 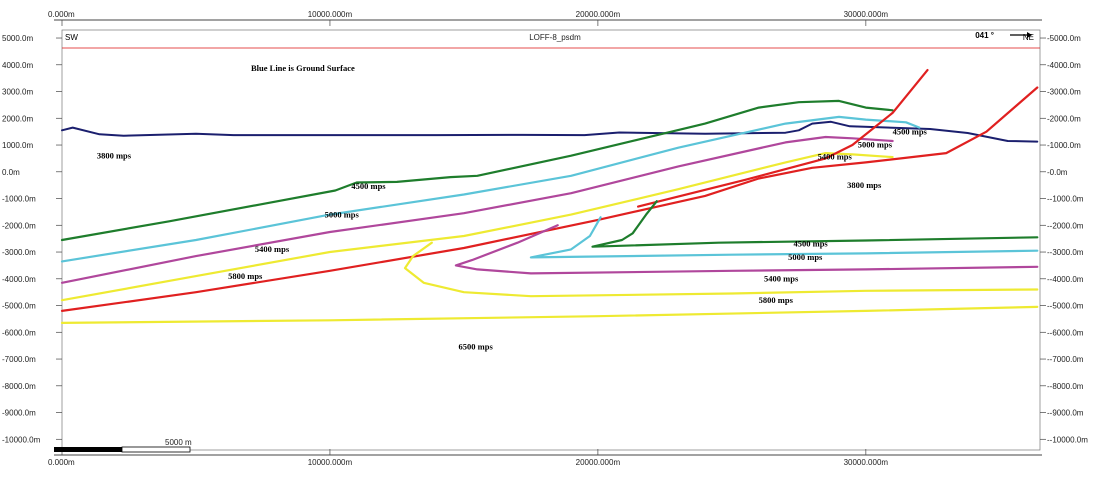 I want to click on series-line-magenta-lower, so click(x=746, y=249).